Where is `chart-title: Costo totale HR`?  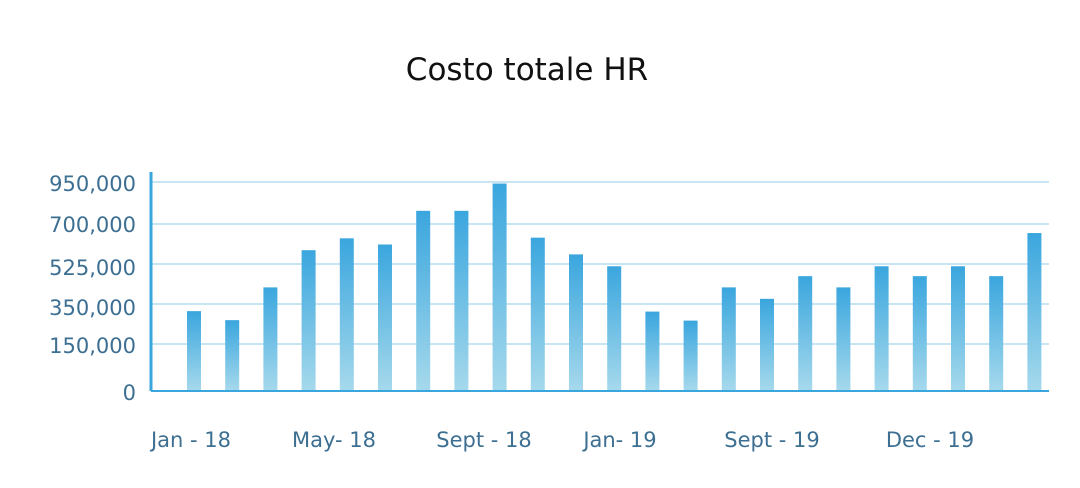 chart-title: Costo totale HR is located at coordinates (527, 70).